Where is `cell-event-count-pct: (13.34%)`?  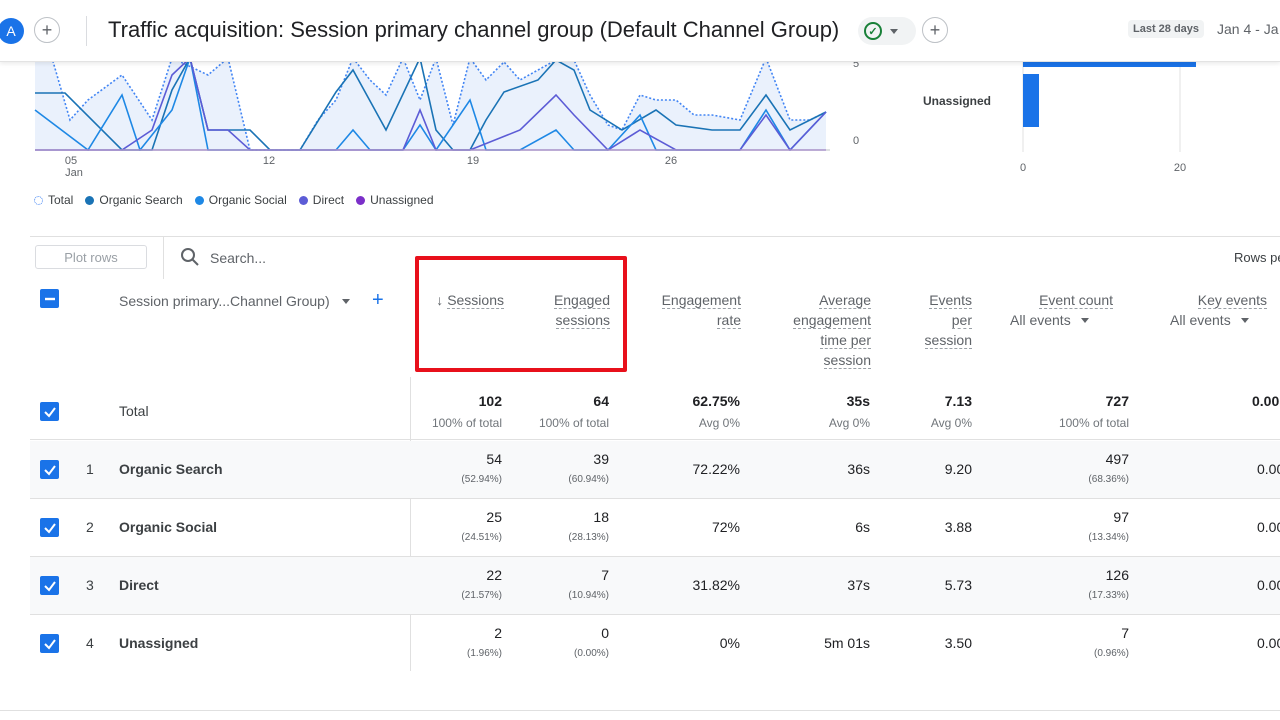 cell-event-count-pct: (13.34%) is located at coordinates (1108, 537).